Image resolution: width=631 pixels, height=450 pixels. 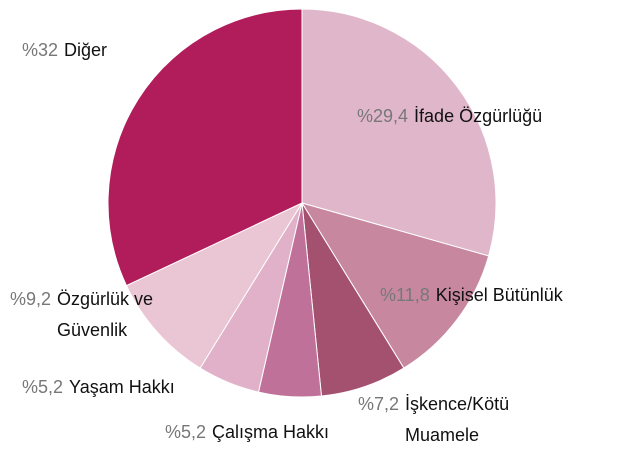 I want to click on slice-label: %5,2 Yaşam Hakkı, so click(x=98, y=387).